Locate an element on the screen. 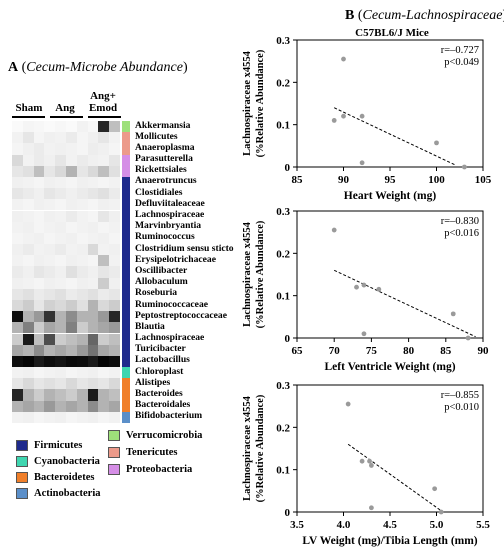  taxon-label: Alistipes is located at coordinates (153, 382).